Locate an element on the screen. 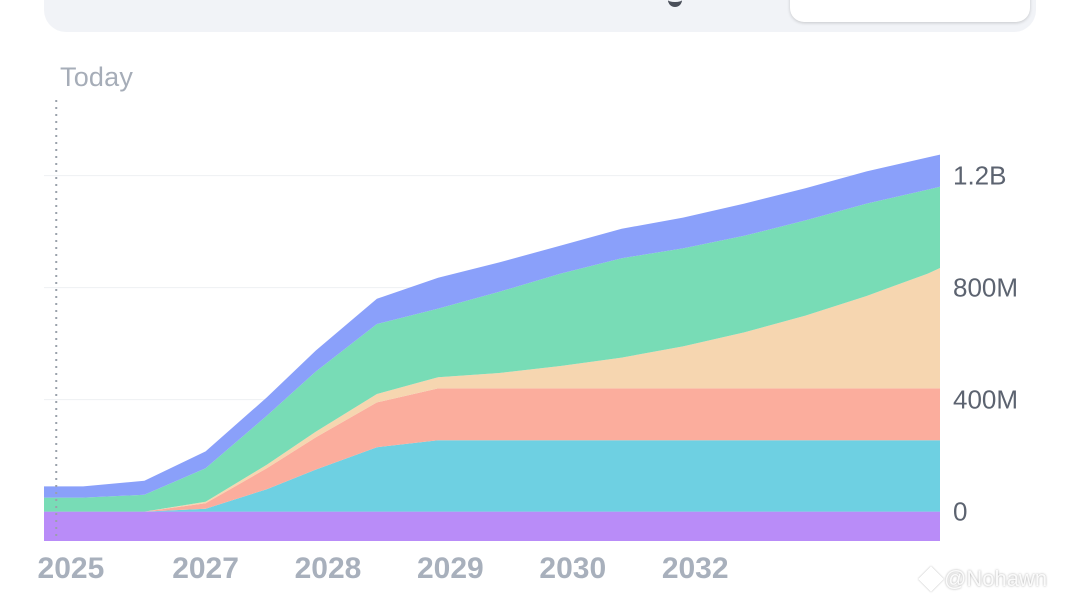 The height and width of the screenshot is (607, 1080). y-tick-label-2: 800M is located at coordinates (985, 288).